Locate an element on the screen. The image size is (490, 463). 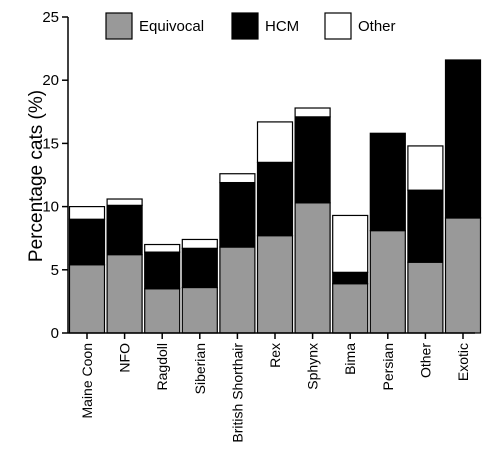
x-tick-label: Ragdoll is located at coordinates (162, 366).